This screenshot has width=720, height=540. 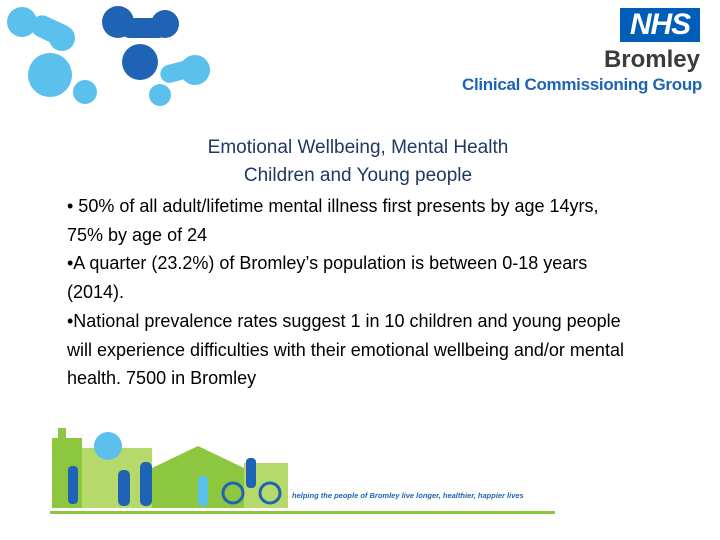 I want to click on org-group: Clinical Commissioning Group, so click(x=581, y=84).